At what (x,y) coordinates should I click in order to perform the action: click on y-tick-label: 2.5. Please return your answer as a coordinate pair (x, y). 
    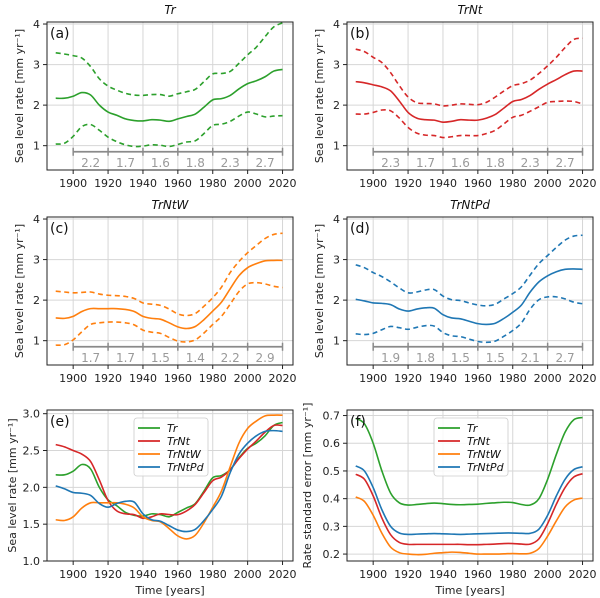
    Looking at the image, I should click on (32, 451).